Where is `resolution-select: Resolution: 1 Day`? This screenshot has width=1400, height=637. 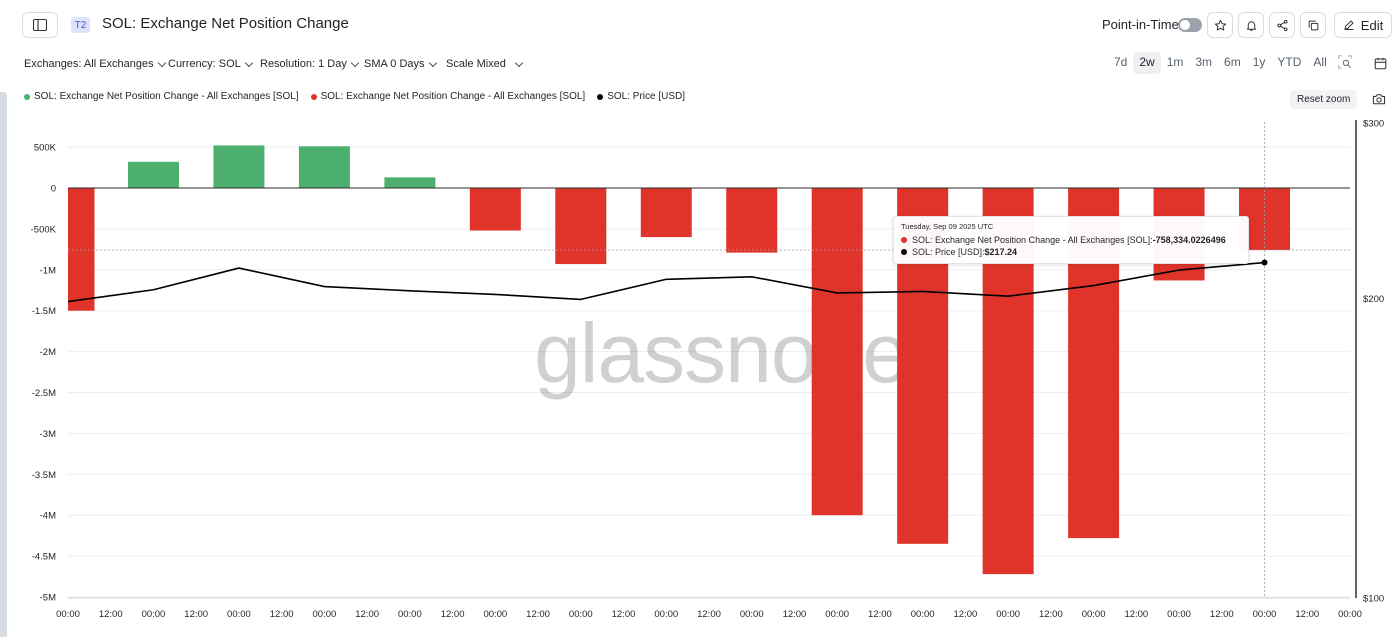 resolution-select: Resolution: 1 Day is located at coordinates (310, 64).